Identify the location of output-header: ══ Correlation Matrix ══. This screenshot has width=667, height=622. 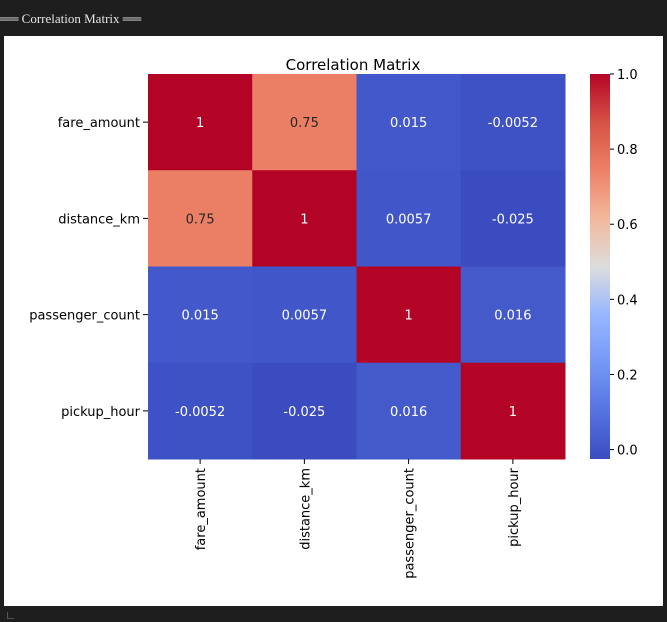
(333, 18).